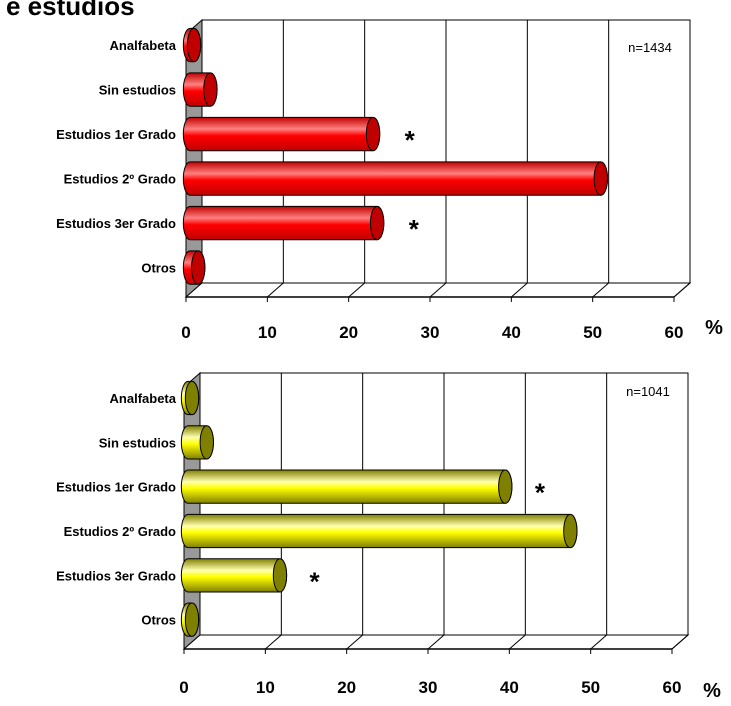 This screenshot has height=706, width=731. Describe the element at coordinates (650, 47) in the screenshot. I see `sample-size-note: n=1434` at that location.